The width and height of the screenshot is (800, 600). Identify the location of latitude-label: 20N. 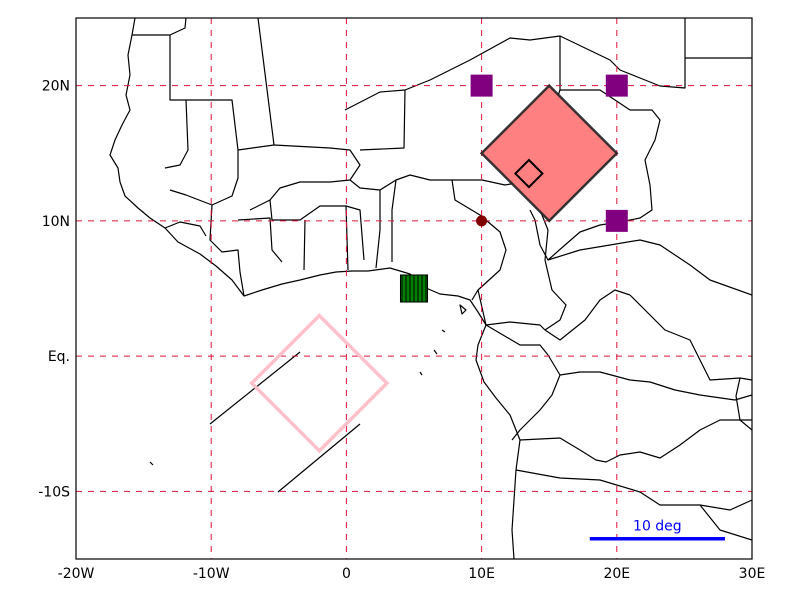
(56, 87).